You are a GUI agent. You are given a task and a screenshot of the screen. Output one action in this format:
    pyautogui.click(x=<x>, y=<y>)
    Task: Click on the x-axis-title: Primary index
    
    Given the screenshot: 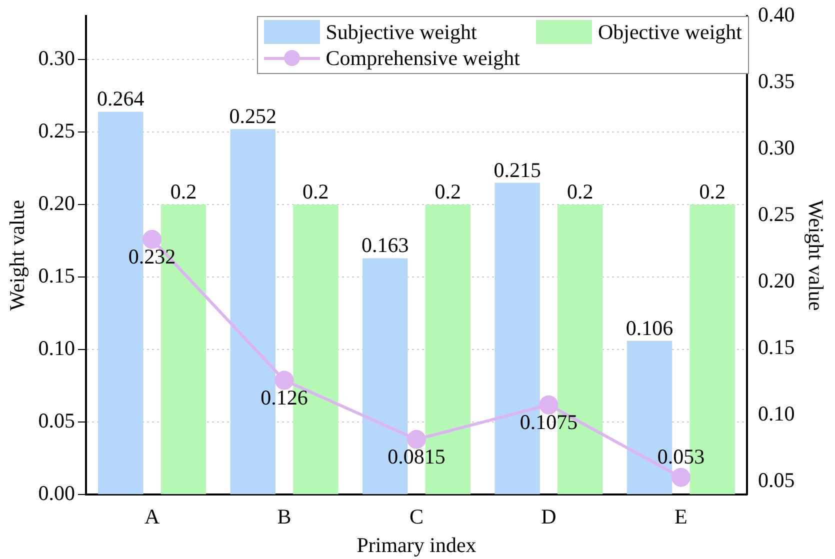 What is the action you would take?
    pyautogui.click(x=416, y=544)
    